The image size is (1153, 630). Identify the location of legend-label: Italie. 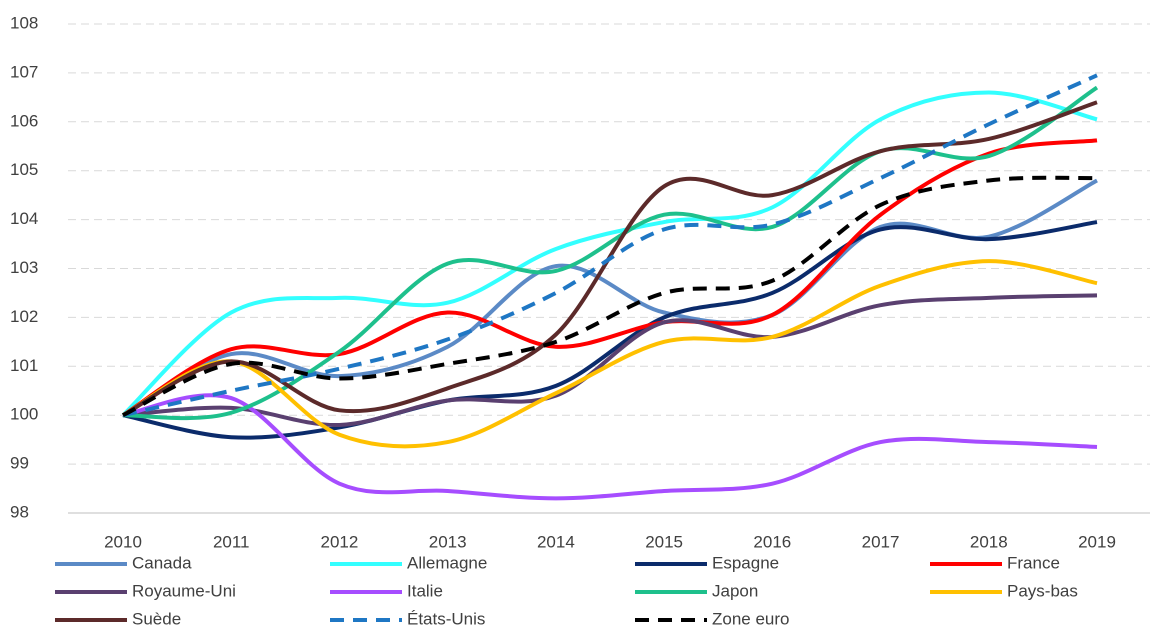
(425, 590).